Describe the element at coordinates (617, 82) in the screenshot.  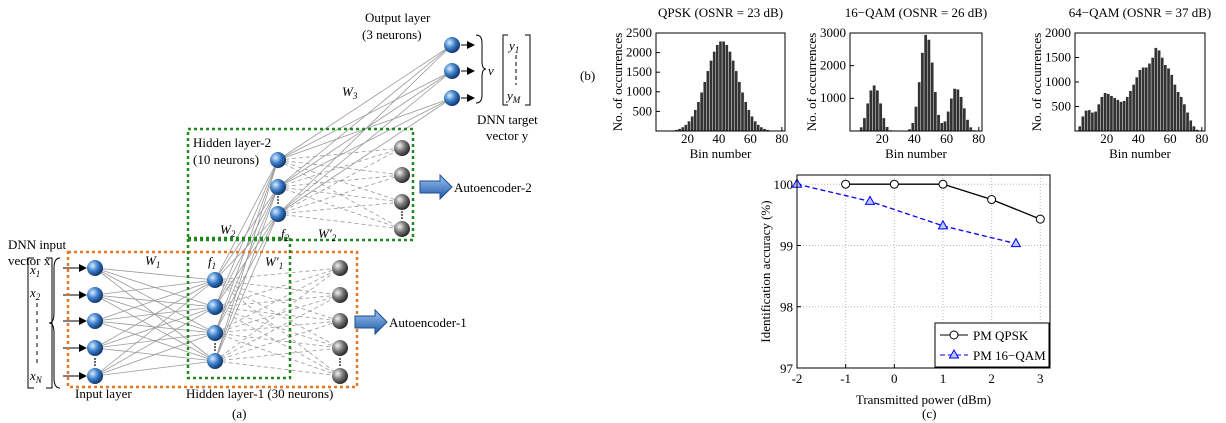
I see `y-axis-label: No. of occurrences` at that location.